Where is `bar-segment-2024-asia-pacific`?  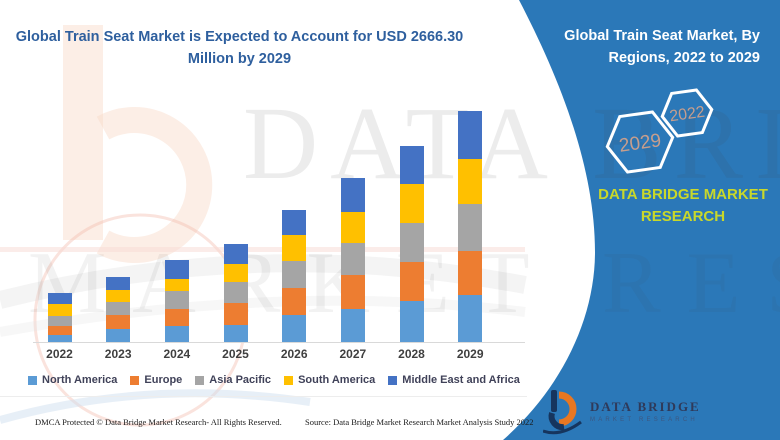
bar-segment-2024-asia-pacific is located at coordinates (176, 300).